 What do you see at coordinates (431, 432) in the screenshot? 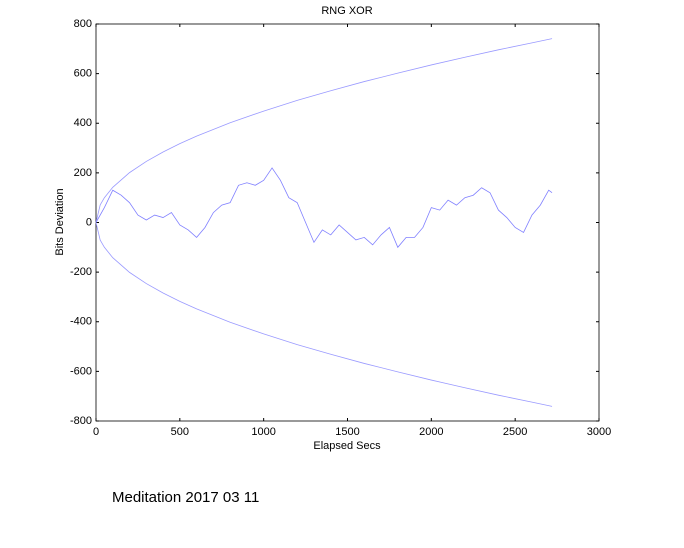
I see `x-tick-label: 2000` at bounding box center [431, 432].